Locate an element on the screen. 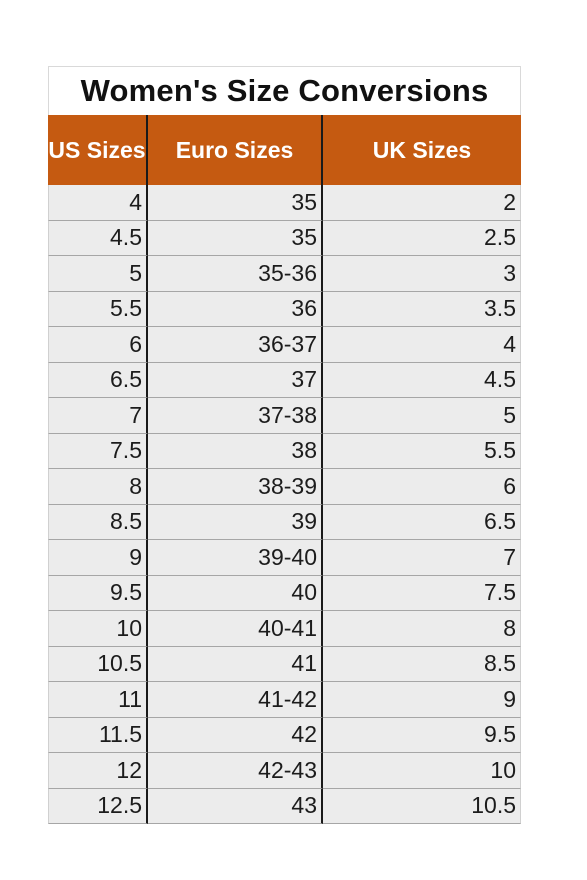 This screenshot has width=587, height=880. table-title: Women's Size Conversions is located at coordinates (284, 90).